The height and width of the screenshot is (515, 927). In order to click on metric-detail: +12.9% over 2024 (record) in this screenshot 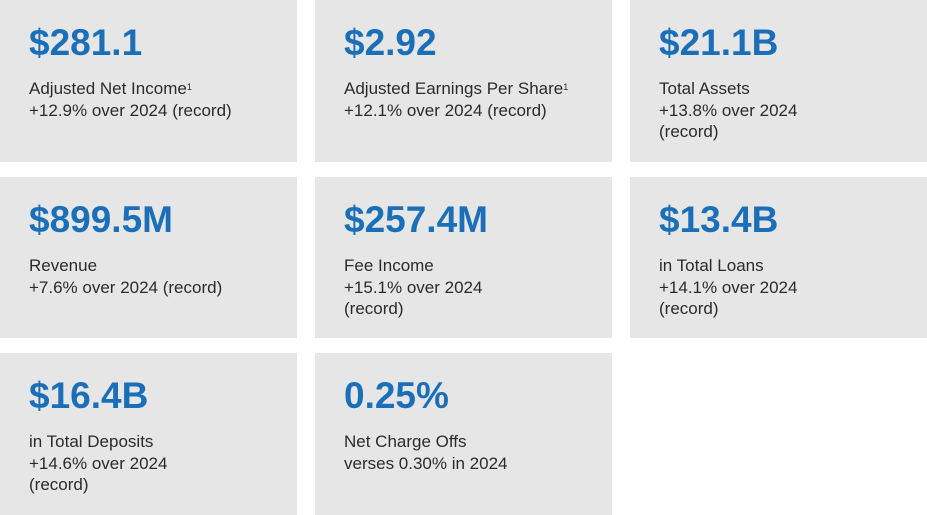, I will do `click(130, 110)`.